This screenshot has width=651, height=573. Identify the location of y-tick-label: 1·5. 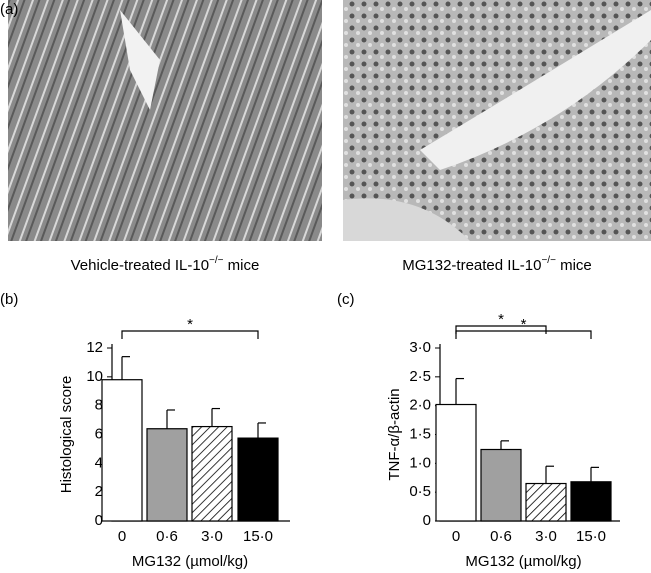
(420, 433).